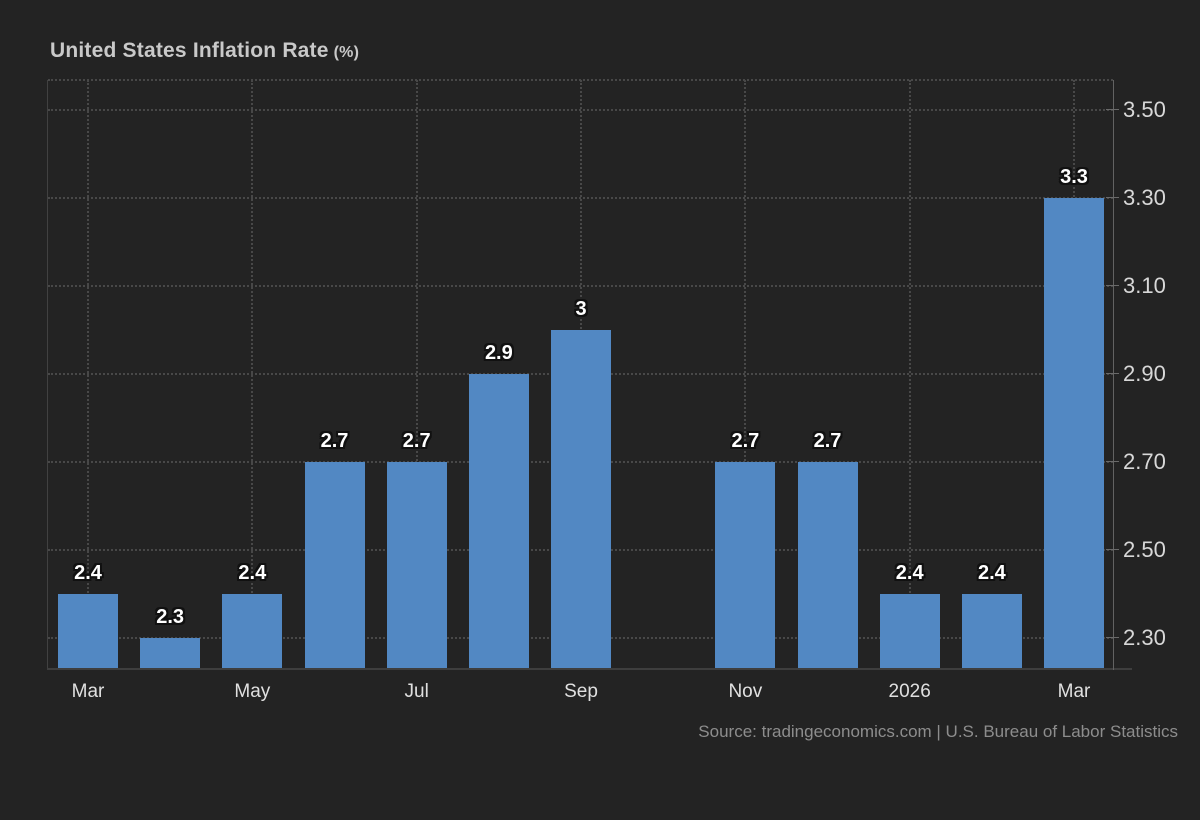 Image resolution: width=1200 pixels, height=820 pixels. Describe the element at coordinates (991, 631) in the screenshot. I see `bar-feb` at that location.